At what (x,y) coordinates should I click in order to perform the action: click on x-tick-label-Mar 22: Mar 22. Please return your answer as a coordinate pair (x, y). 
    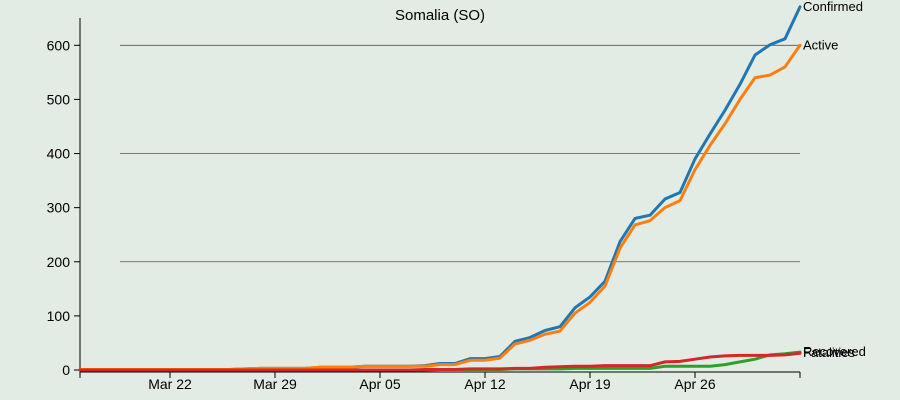
    Looking at the image, I should click on (170, 384).